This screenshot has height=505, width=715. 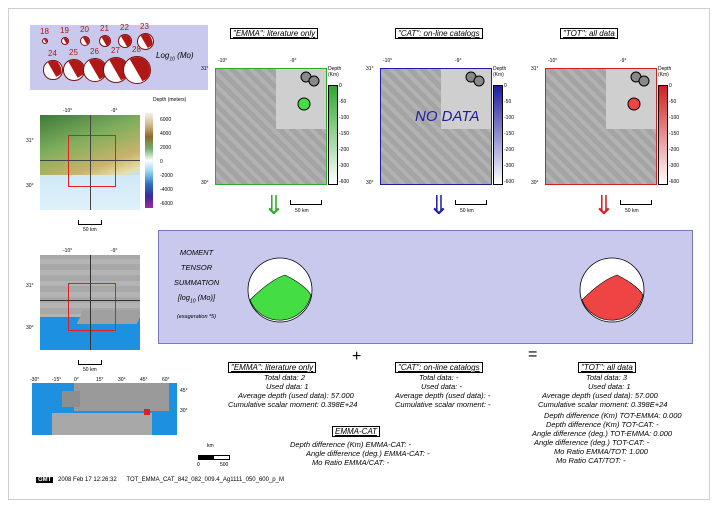 What do you see at coordinates (443, 404) in the screenshot?
I see `stats-cat-moment: Cumulative scalar moment: -` at bounding box center [443, 404].